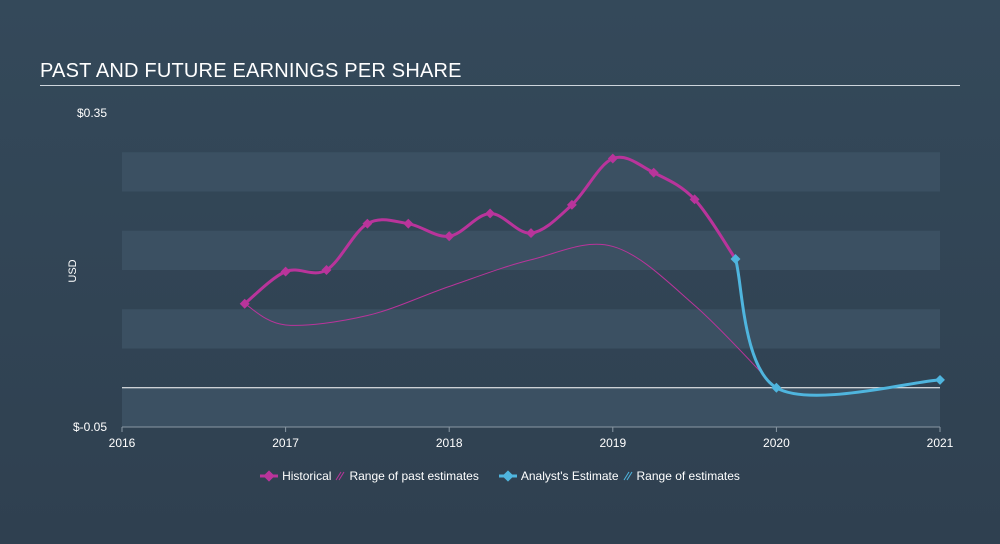 The image size is (1000, 544). I want to click on title-divider, so click(500, 85).